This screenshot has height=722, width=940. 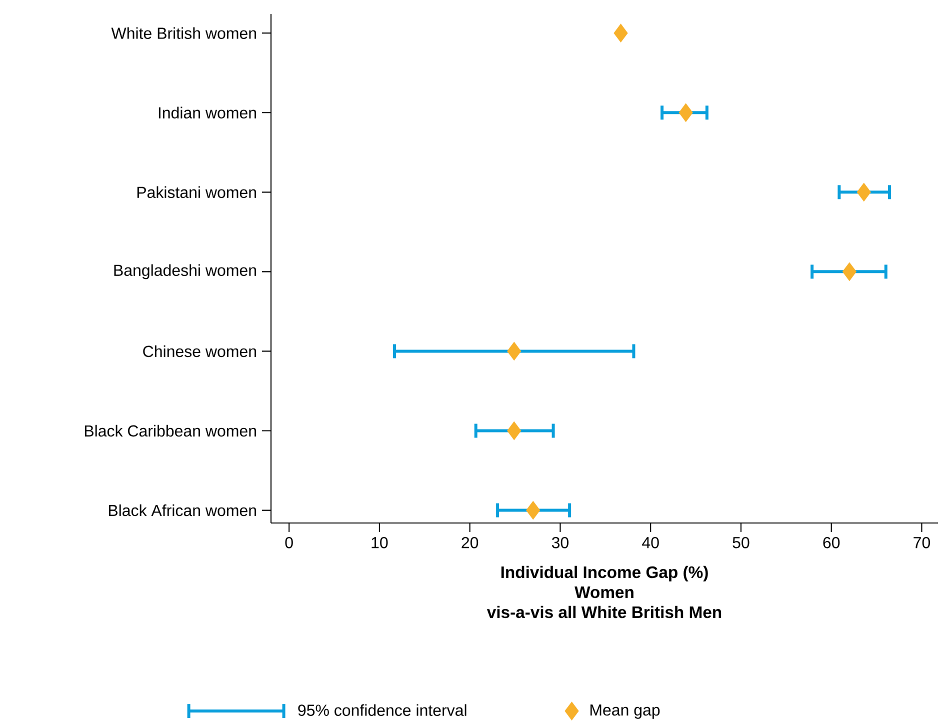 I want to click on legend-label: Mean gap, so click(x=625, y=711).